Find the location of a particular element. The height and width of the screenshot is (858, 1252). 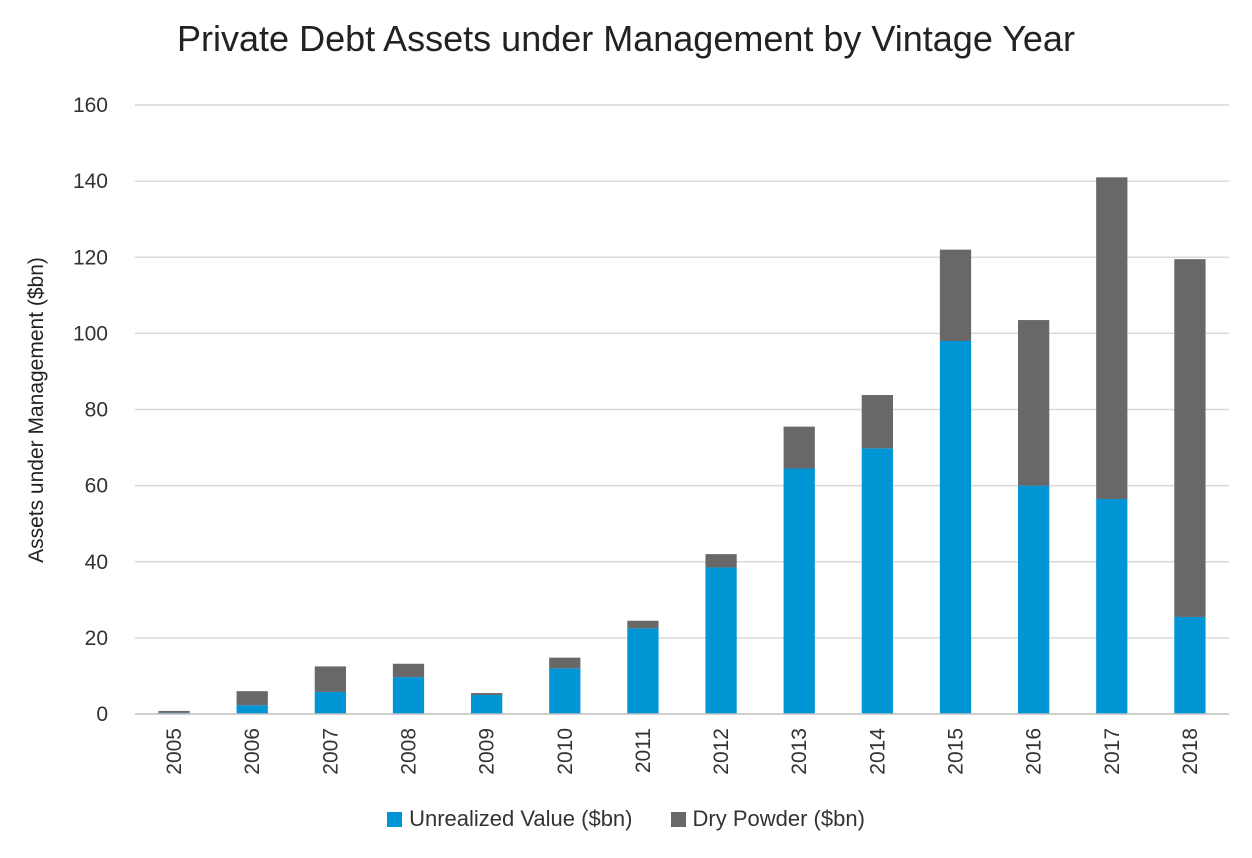

y-tick-label: 160 is located at coordinates (90, 105).